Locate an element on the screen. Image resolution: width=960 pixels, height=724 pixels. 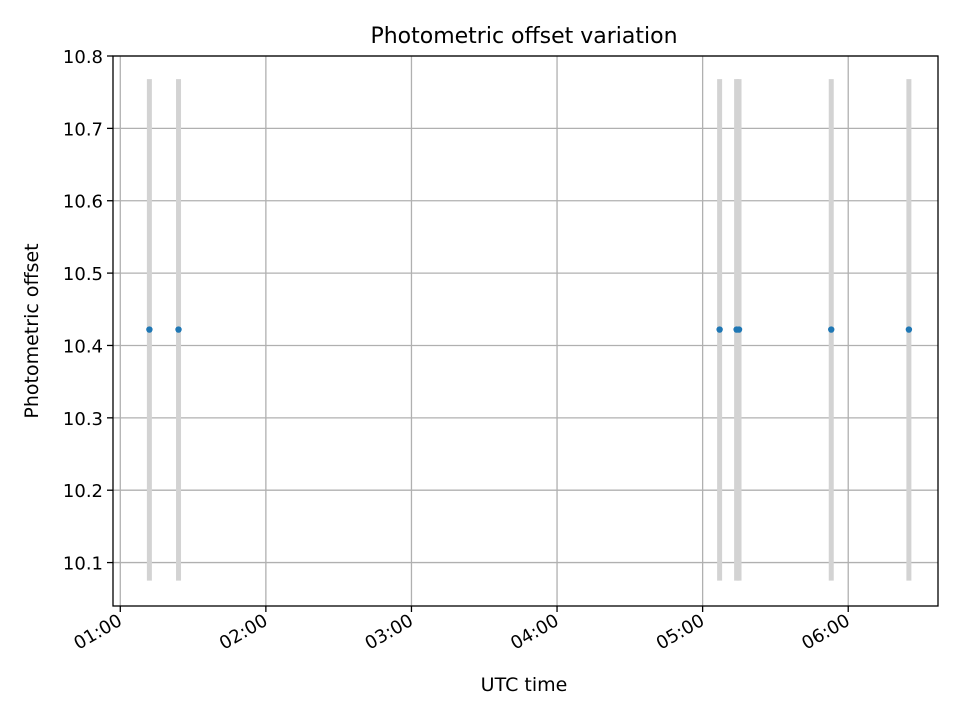
x-tick-label: 03:00 is located at coordinates (389, 632).